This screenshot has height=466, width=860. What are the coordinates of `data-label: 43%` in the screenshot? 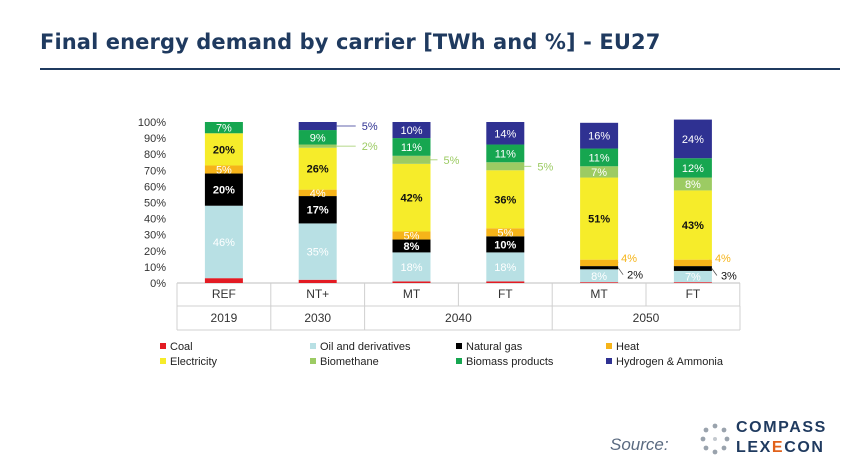 It's located at (693, 226).